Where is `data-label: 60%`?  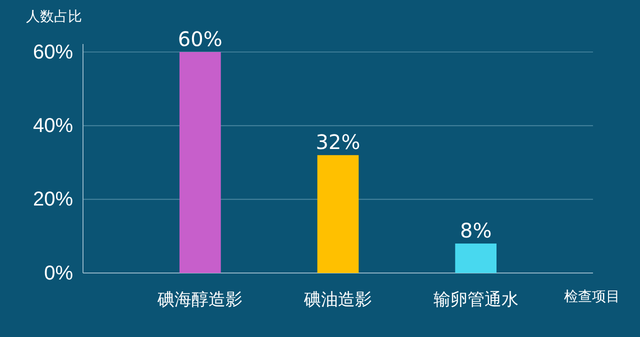
data-label: 60% is located at coordinates (200, 39).